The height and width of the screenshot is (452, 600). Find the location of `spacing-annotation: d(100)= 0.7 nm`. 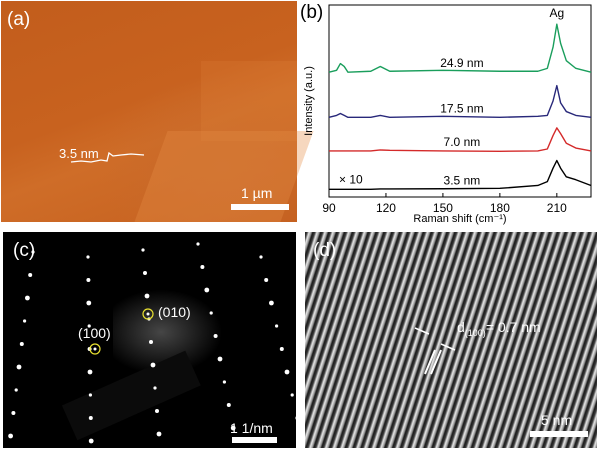

spacing-annotation: d(100)= 0.7 nm is located at coordinates (499, 328).